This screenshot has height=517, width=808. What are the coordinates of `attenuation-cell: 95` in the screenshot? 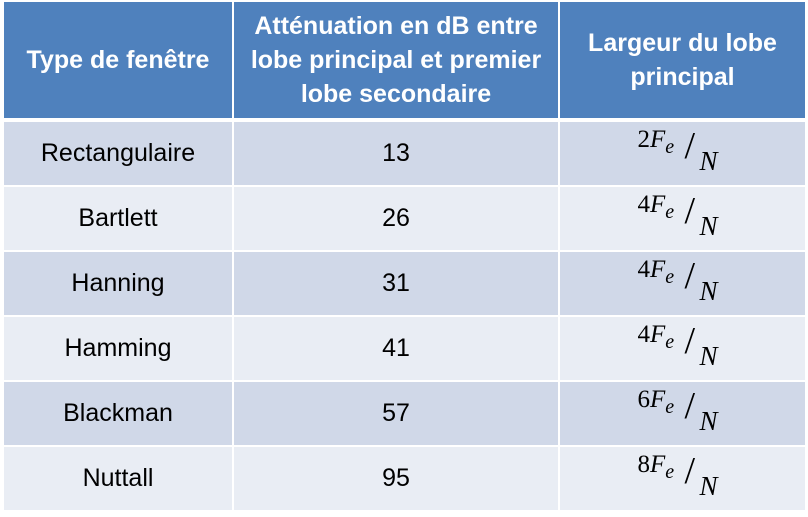 It's located at (396, 479).